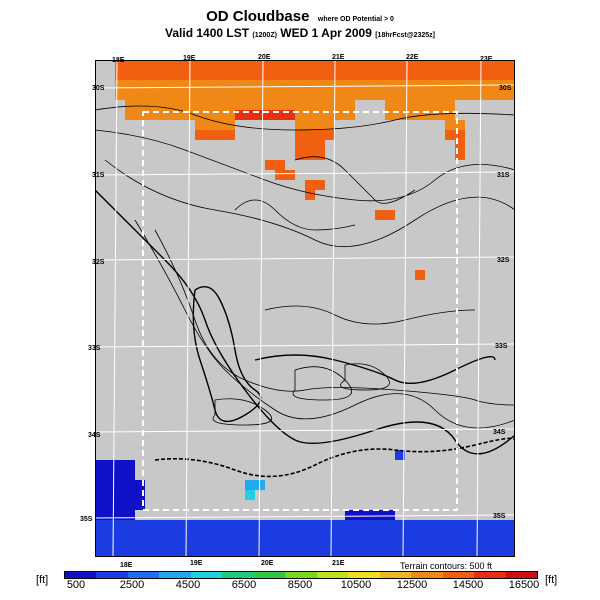  Describe the element at coordinates (356, 585) in the screenshot. I see `colorbar-tick-label: 10500` at that location.